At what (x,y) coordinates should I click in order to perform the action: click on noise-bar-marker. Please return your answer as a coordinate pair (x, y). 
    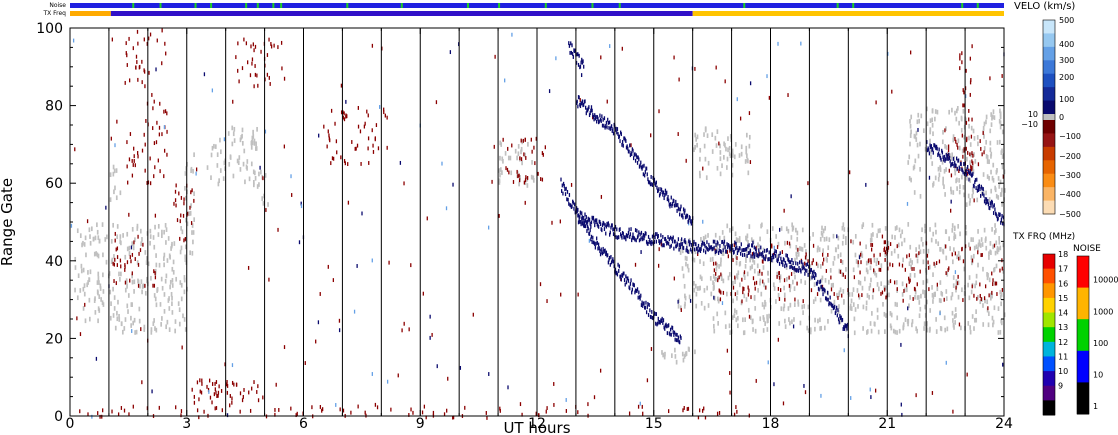
    Looking at the image, I should click on (467, 5).